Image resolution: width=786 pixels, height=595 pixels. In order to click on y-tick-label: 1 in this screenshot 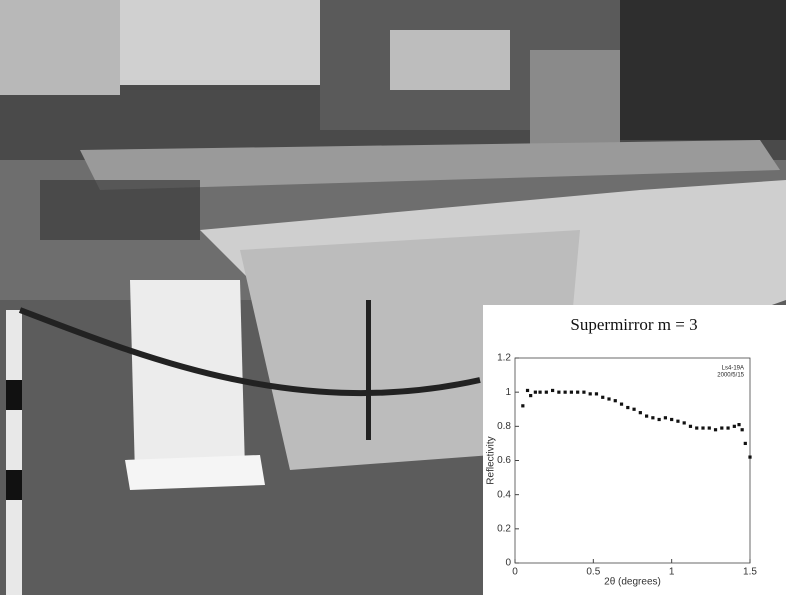, I will do `click(508, 392)`.